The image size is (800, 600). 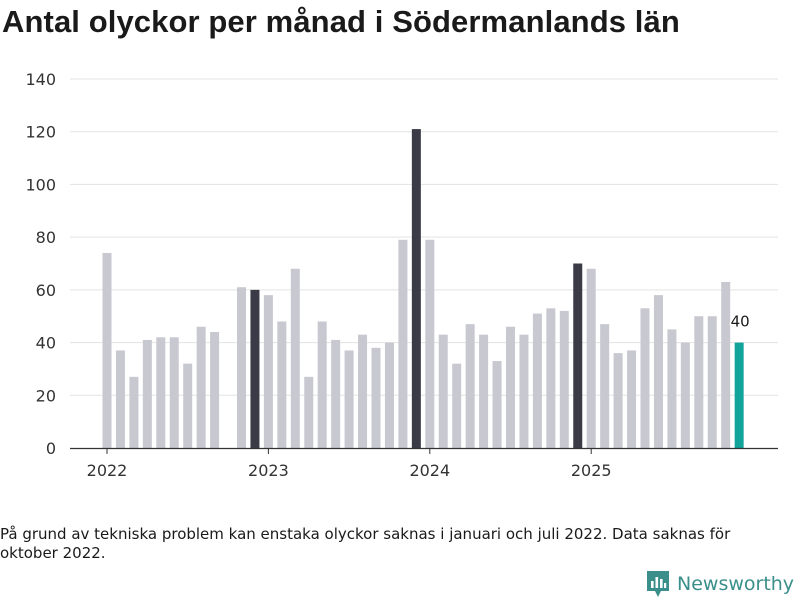 What do you see at coordinates (40, 184) in the screenshot?
I see `y-tick-label: 100` at bounding box center [40, 184].